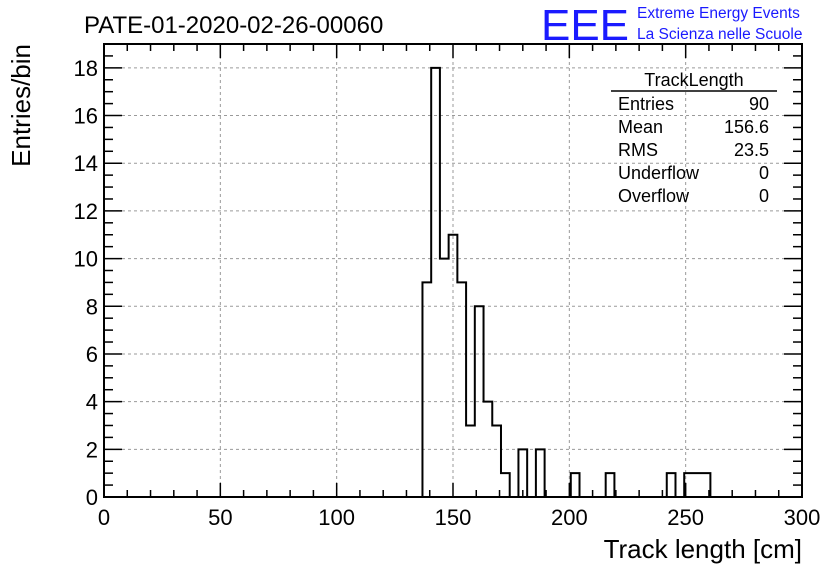 This screenshot has height=572, width=836. What do you see at coordinates (659, 173) in the screenshot?
I see `stats-row-label: Underflow` at bounding box center [659, 173].